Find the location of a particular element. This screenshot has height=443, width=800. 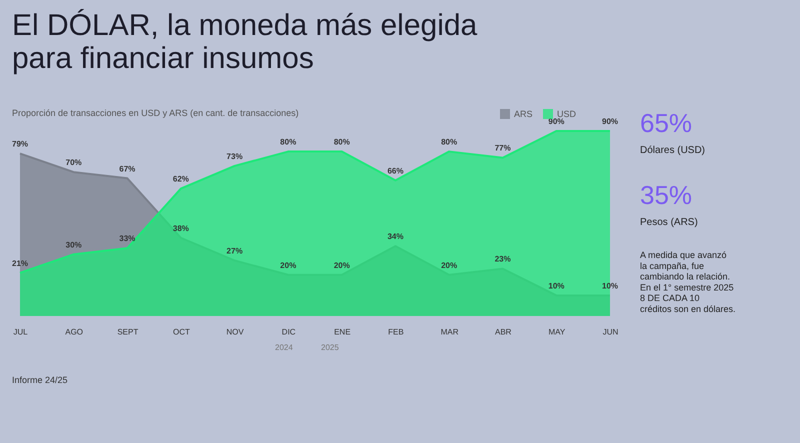

text: 2025 is located at coordinates (330, 347).